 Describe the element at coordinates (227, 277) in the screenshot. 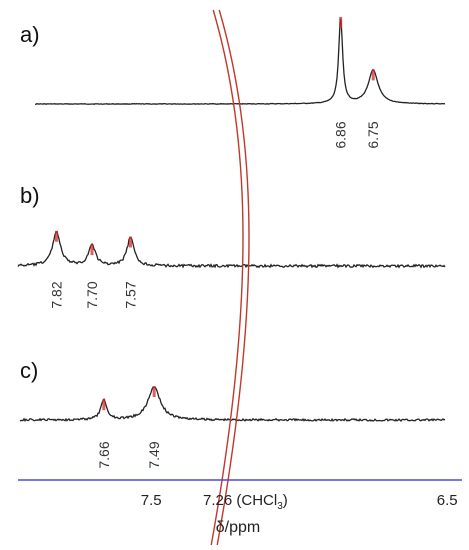

I see `solvent-line-left` at that location.